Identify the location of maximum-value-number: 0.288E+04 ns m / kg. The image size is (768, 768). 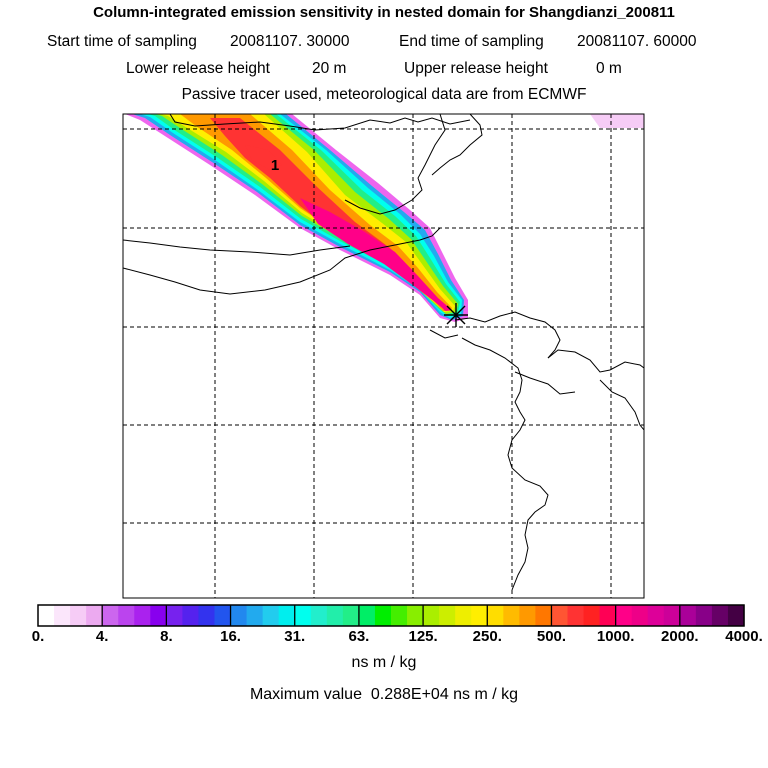
(444, 694).